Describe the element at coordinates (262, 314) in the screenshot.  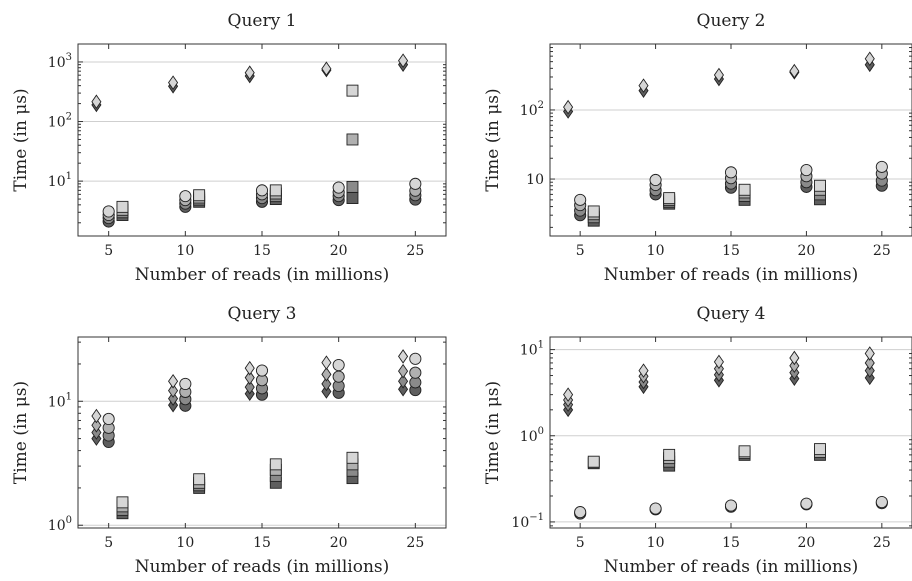
I see `panel-title: Query 3` at that location.